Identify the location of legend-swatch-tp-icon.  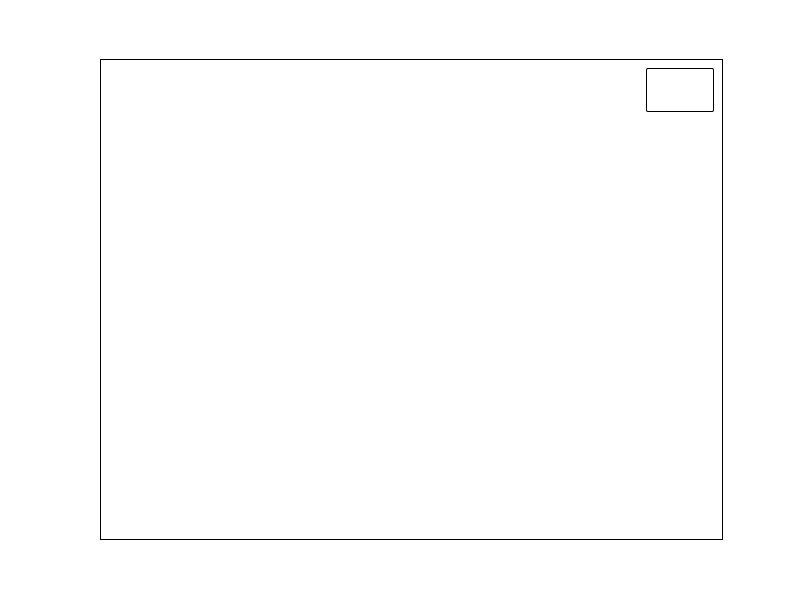
(669, 81).